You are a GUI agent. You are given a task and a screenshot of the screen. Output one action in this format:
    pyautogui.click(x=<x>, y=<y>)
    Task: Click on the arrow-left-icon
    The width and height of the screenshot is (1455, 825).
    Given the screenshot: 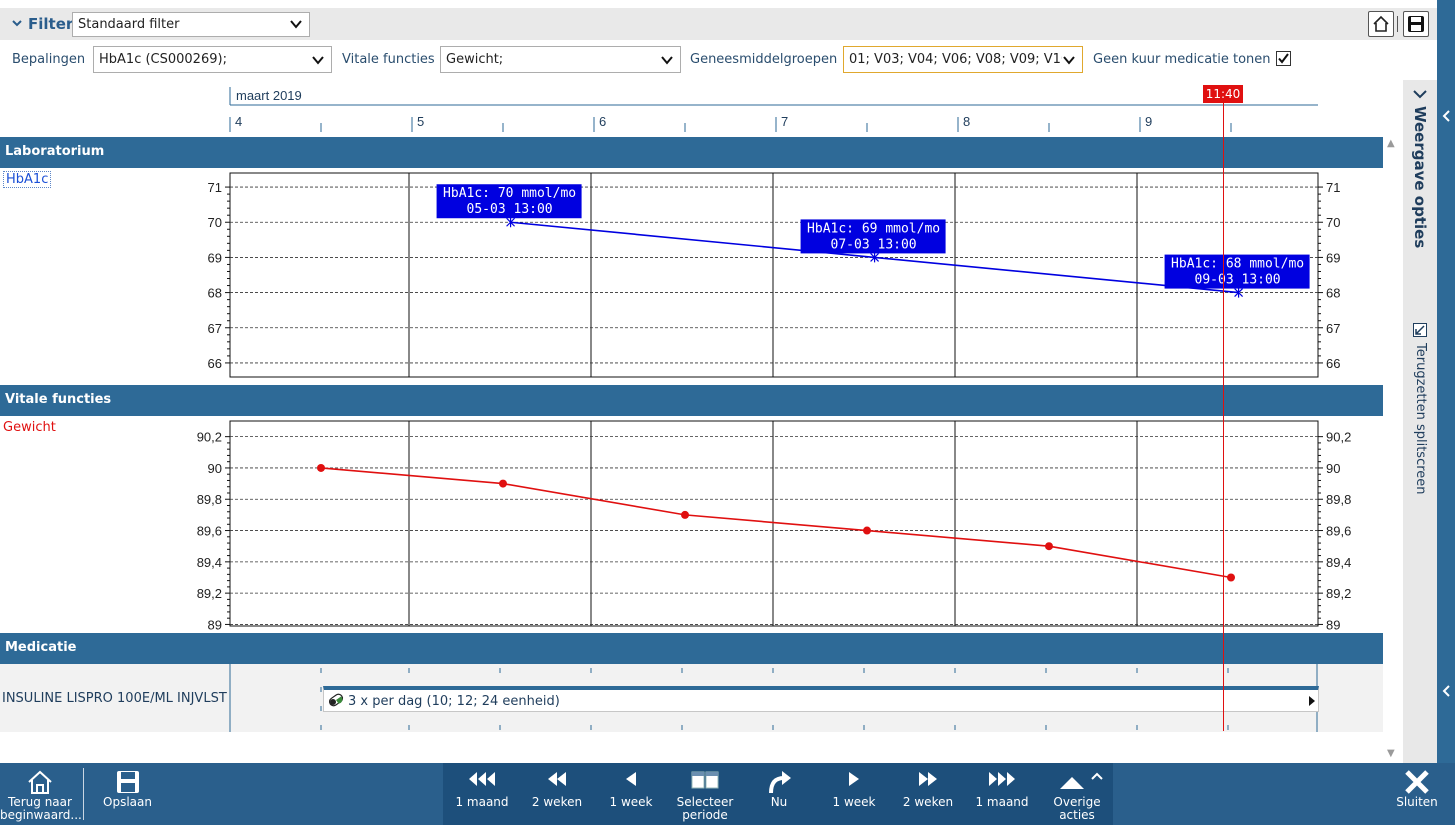 What is the action you would take?
    pyautogui.click(x=631, y=779)
    